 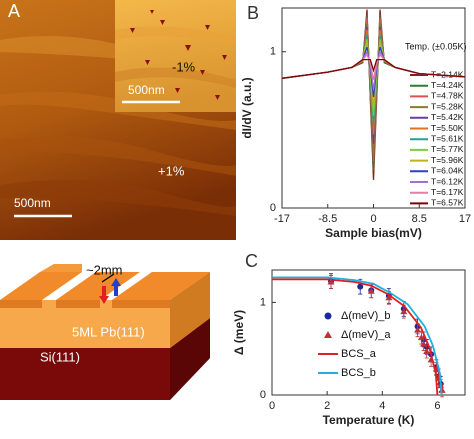 What do you see at coordinates (247, 107) in the screenshot?
I see `y-axis-label: dI/dV (a.u.)` at bounding box center [247, 107].